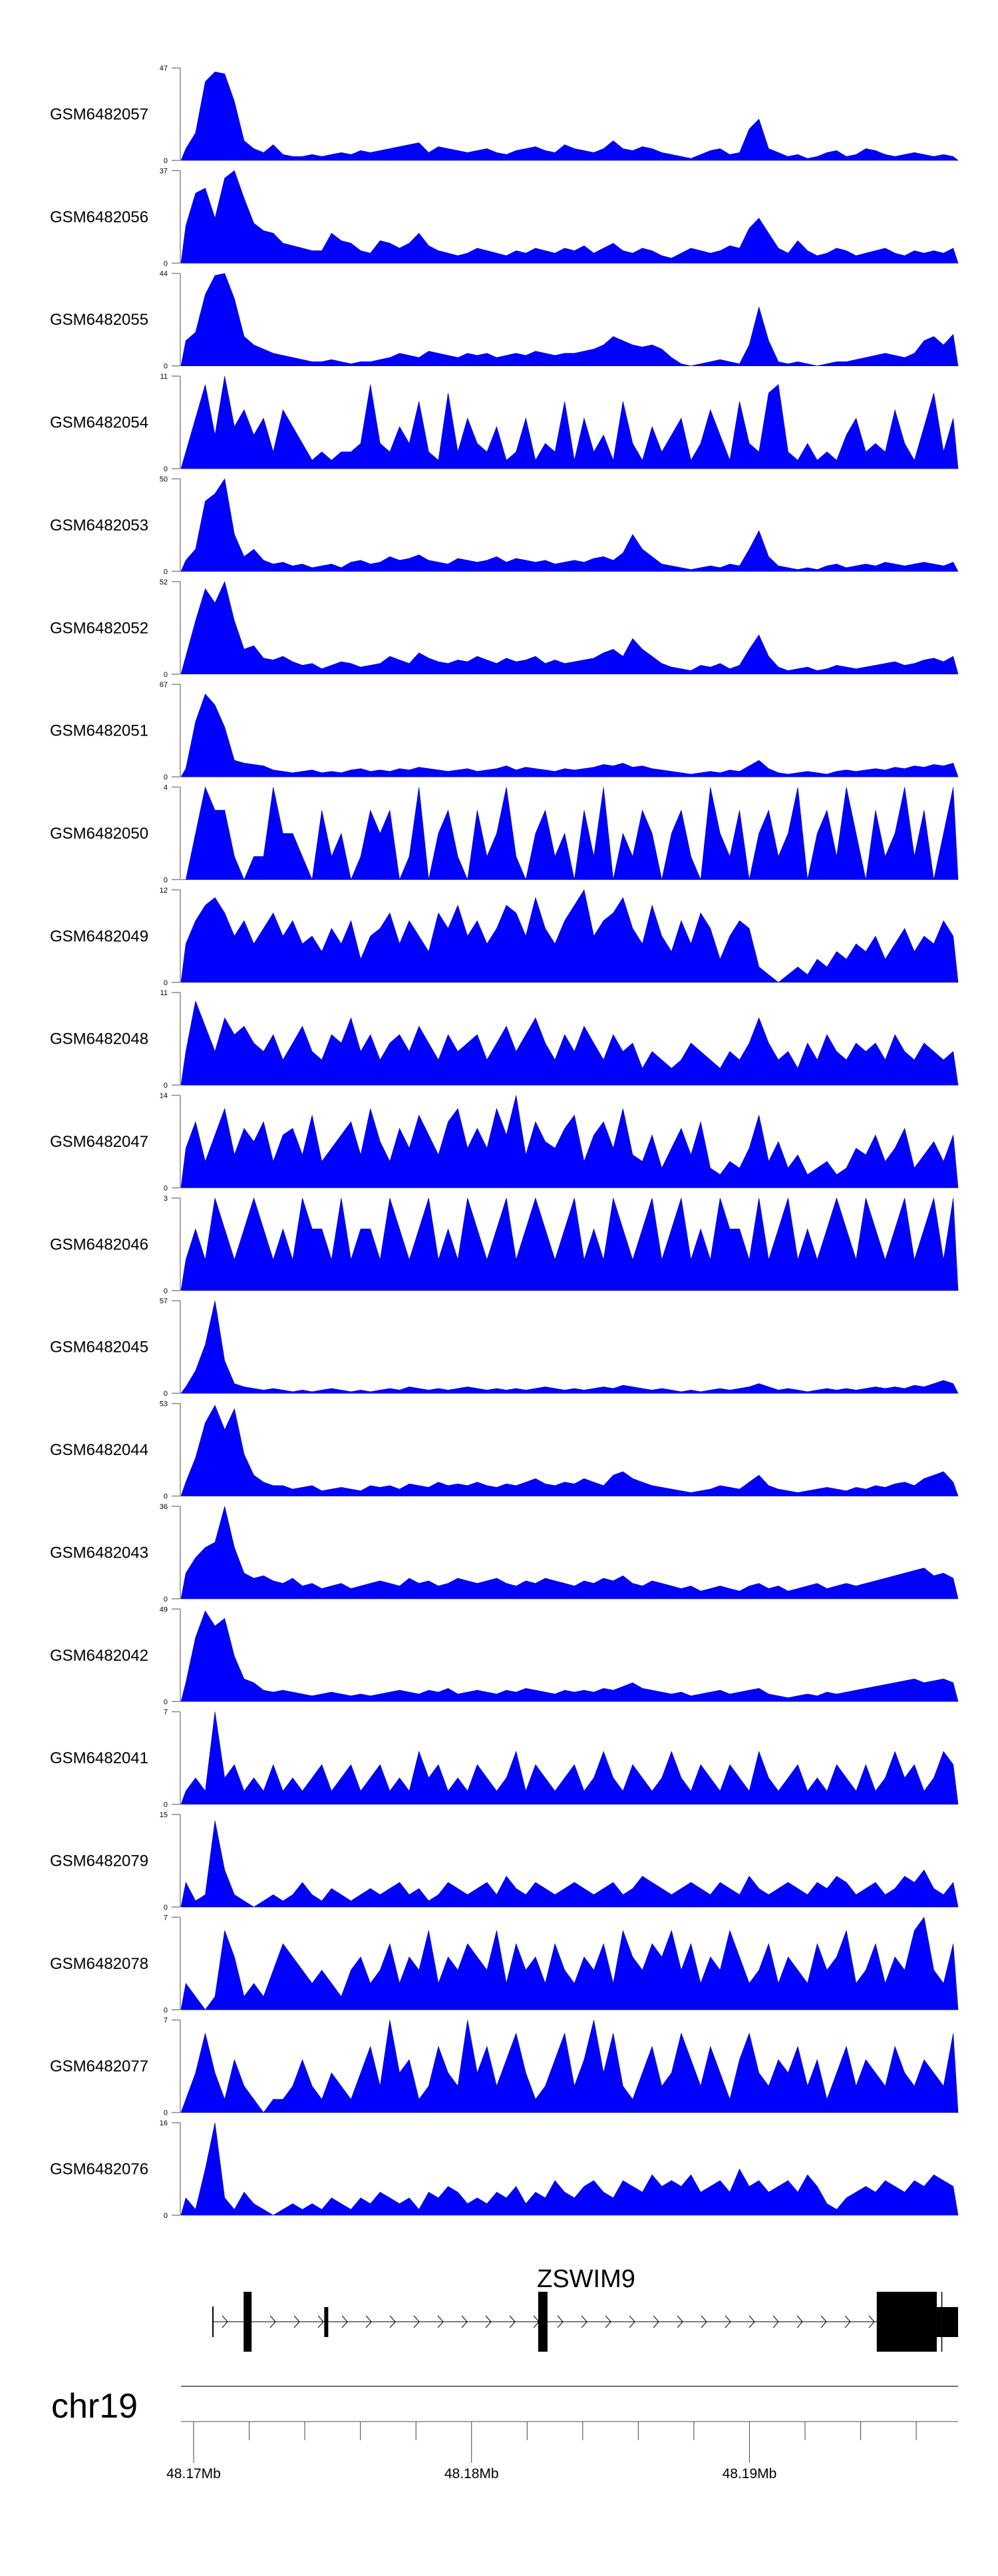 Image resolution: width=998 pixels, height=2576 pixels. Describe the element at coordinates (164, 685) in the screenshot. I see `y-tick-label-max: 67` at that location.